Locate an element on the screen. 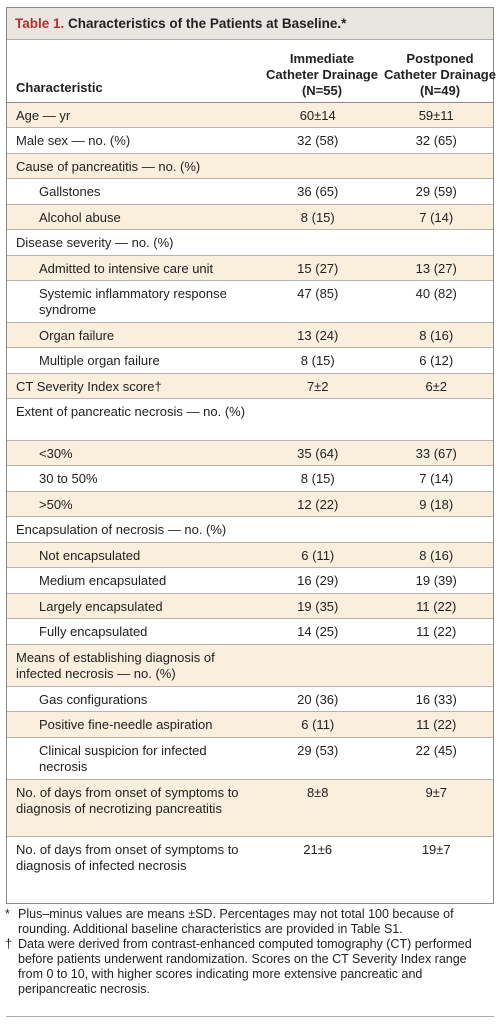 The image size is (501, 1024). row-label: 30 to 50% is located at coordinates (68, 478).